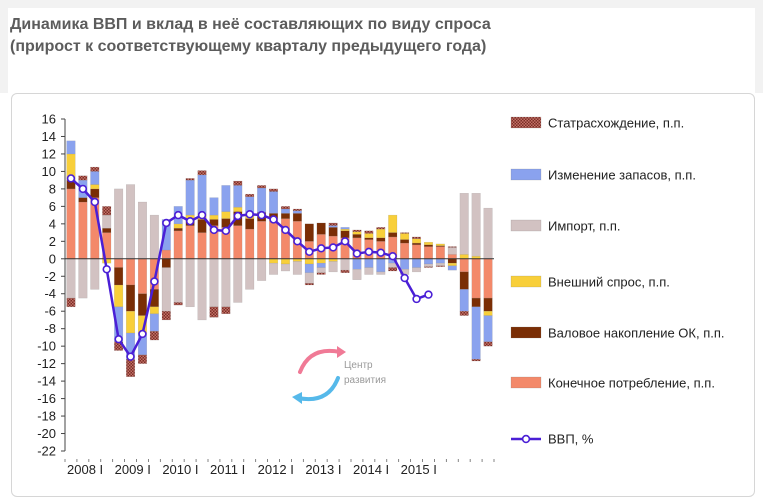 The width and height of the screenshot is (763, 504). I want to click on bar-stat-q19, so click(285, 208).